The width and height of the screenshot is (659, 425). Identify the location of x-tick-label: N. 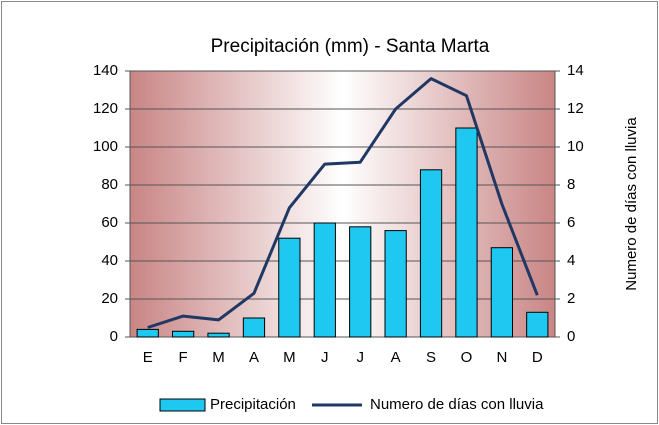
(501, 357).